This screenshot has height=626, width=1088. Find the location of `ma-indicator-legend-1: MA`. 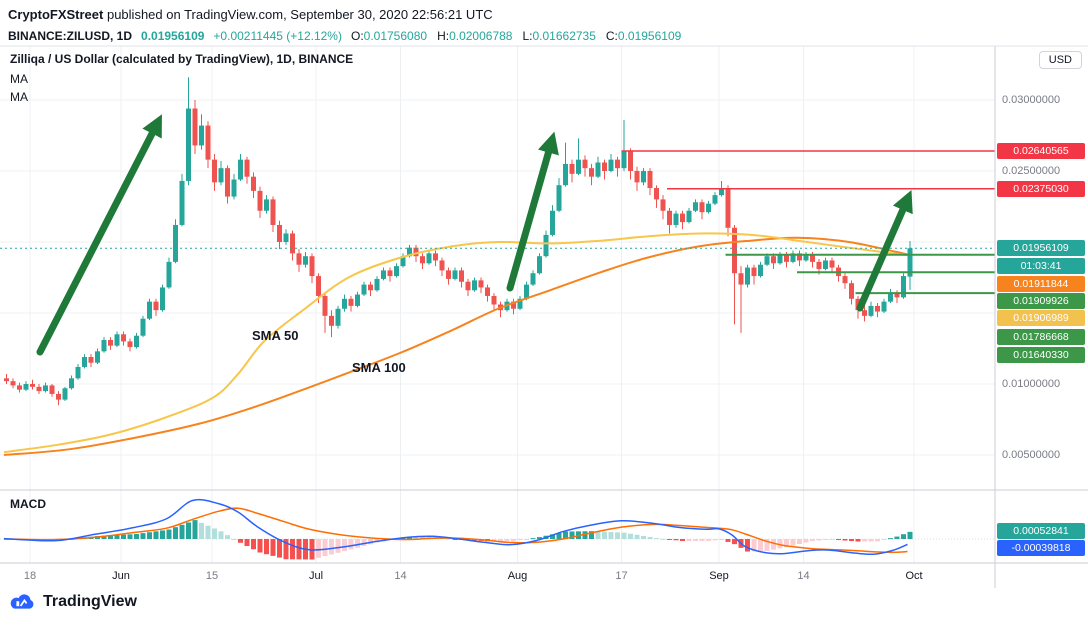

ma-indicator-legend-1: MA is located at coordinates (19, 79).